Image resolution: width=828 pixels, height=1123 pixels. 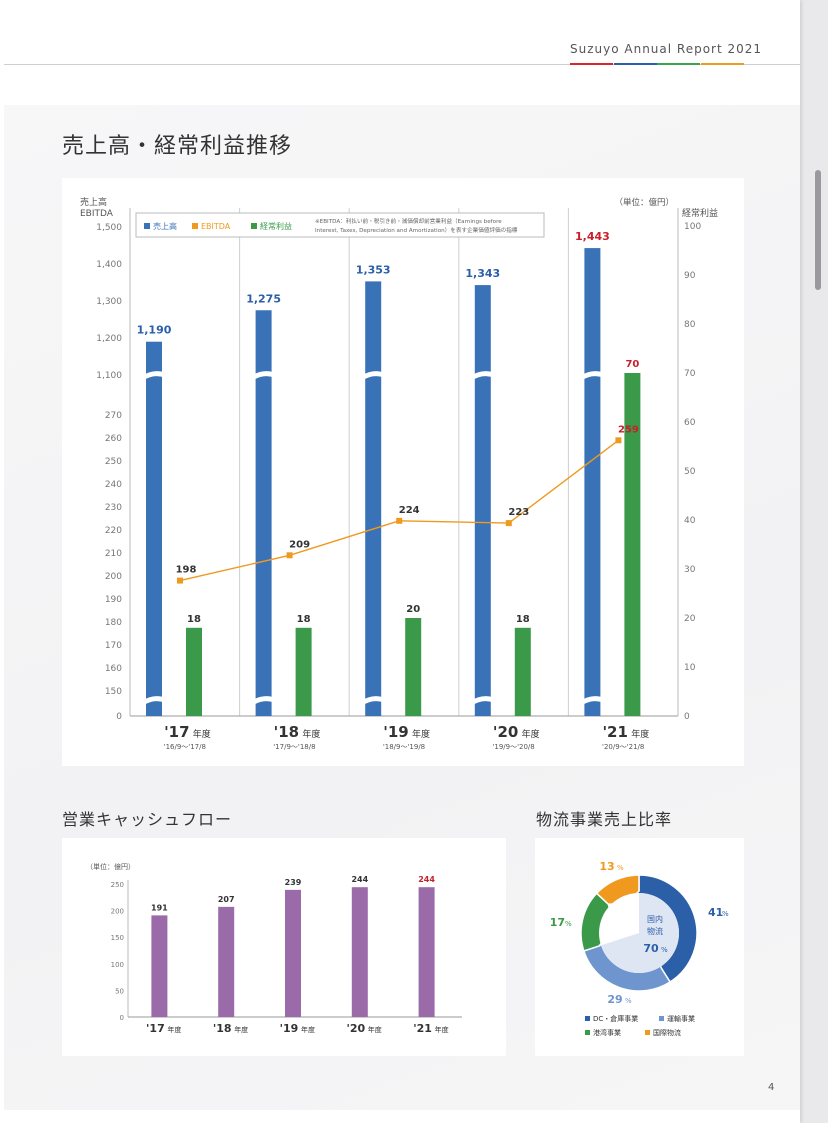 I want to click on ebitda-value-label: 209, so click(x=299, y=544).